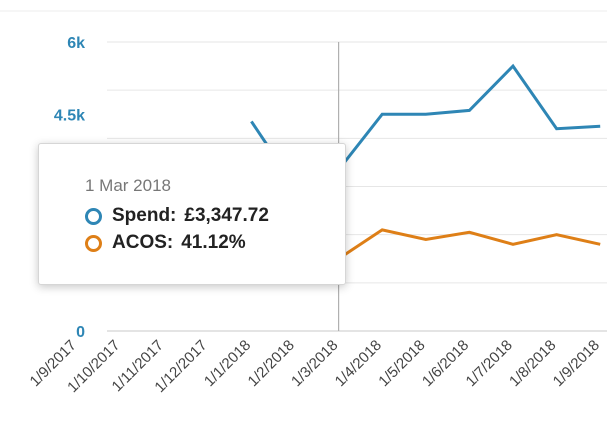 This screenshot has width=607, height=443. I want to click on tooltip-spend-label: Spend:, so click(144, 215).